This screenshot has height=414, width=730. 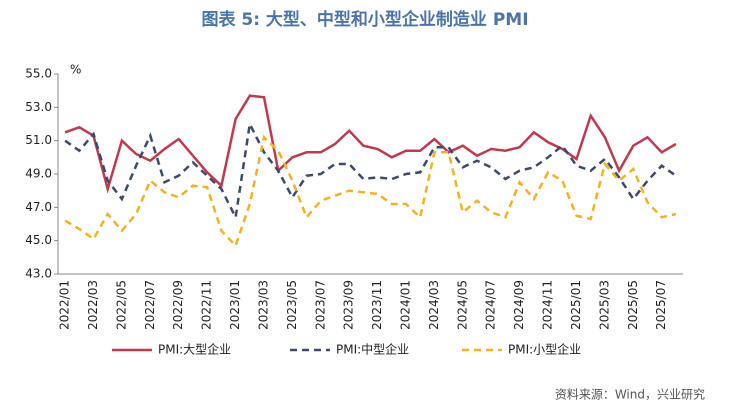 What do you see at coordinates (462, 305) in the screenshot?
I see `x-tick-label: 2024/05` at bounding box center [462, 305].